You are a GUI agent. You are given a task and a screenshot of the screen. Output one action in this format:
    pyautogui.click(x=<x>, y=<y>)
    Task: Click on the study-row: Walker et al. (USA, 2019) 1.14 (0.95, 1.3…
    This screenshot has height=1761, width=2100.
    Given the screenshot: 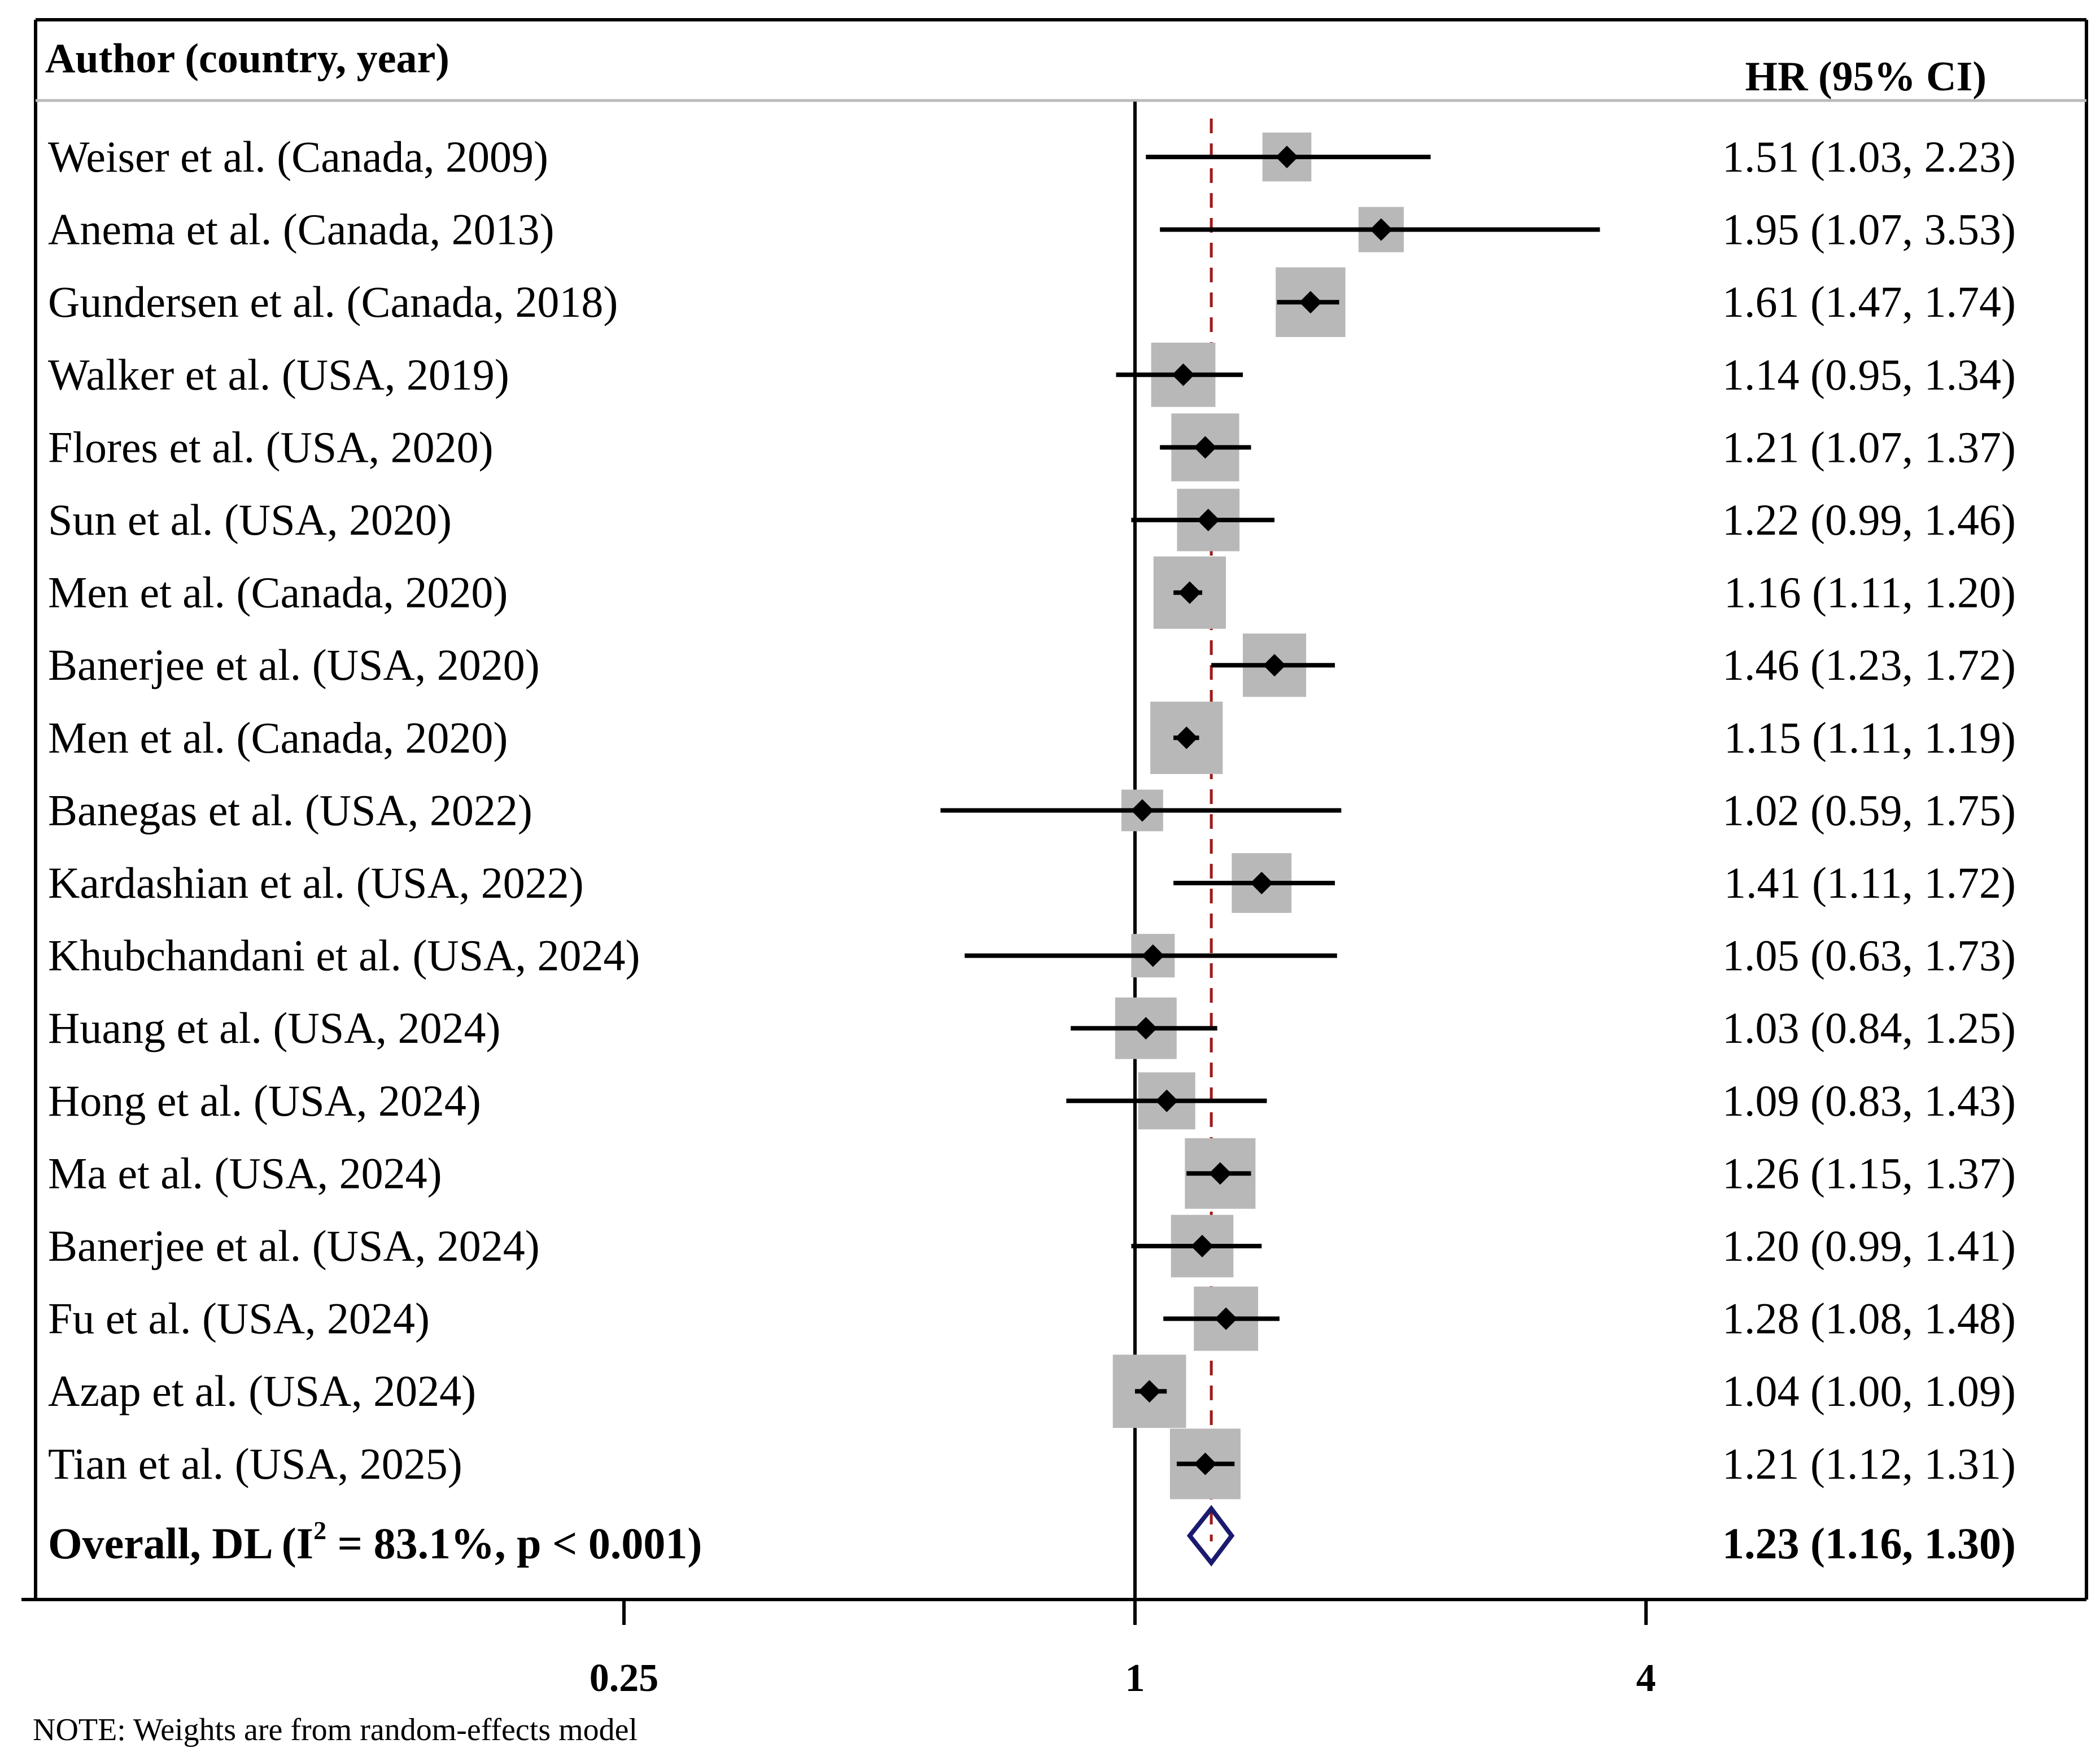 What is the action you would take?
    pyautogui.click(x=1032, y=374)
    